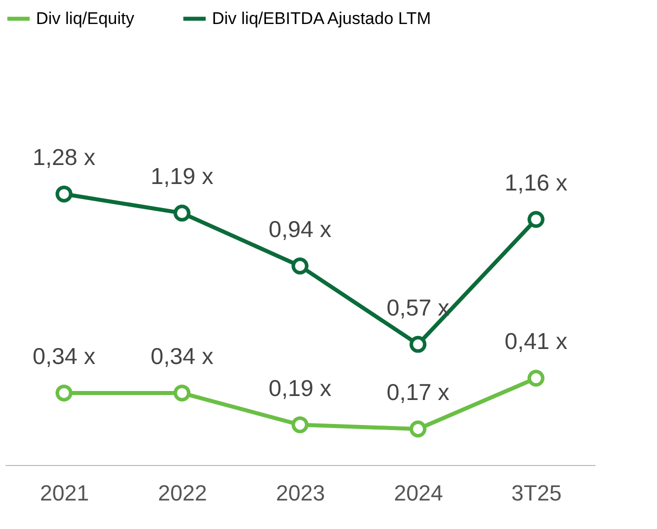 This screenshot has width=657, height=529. I want to click on legend-label: Div liq/EBITDA Ajustado LTM, so click(321, 18).